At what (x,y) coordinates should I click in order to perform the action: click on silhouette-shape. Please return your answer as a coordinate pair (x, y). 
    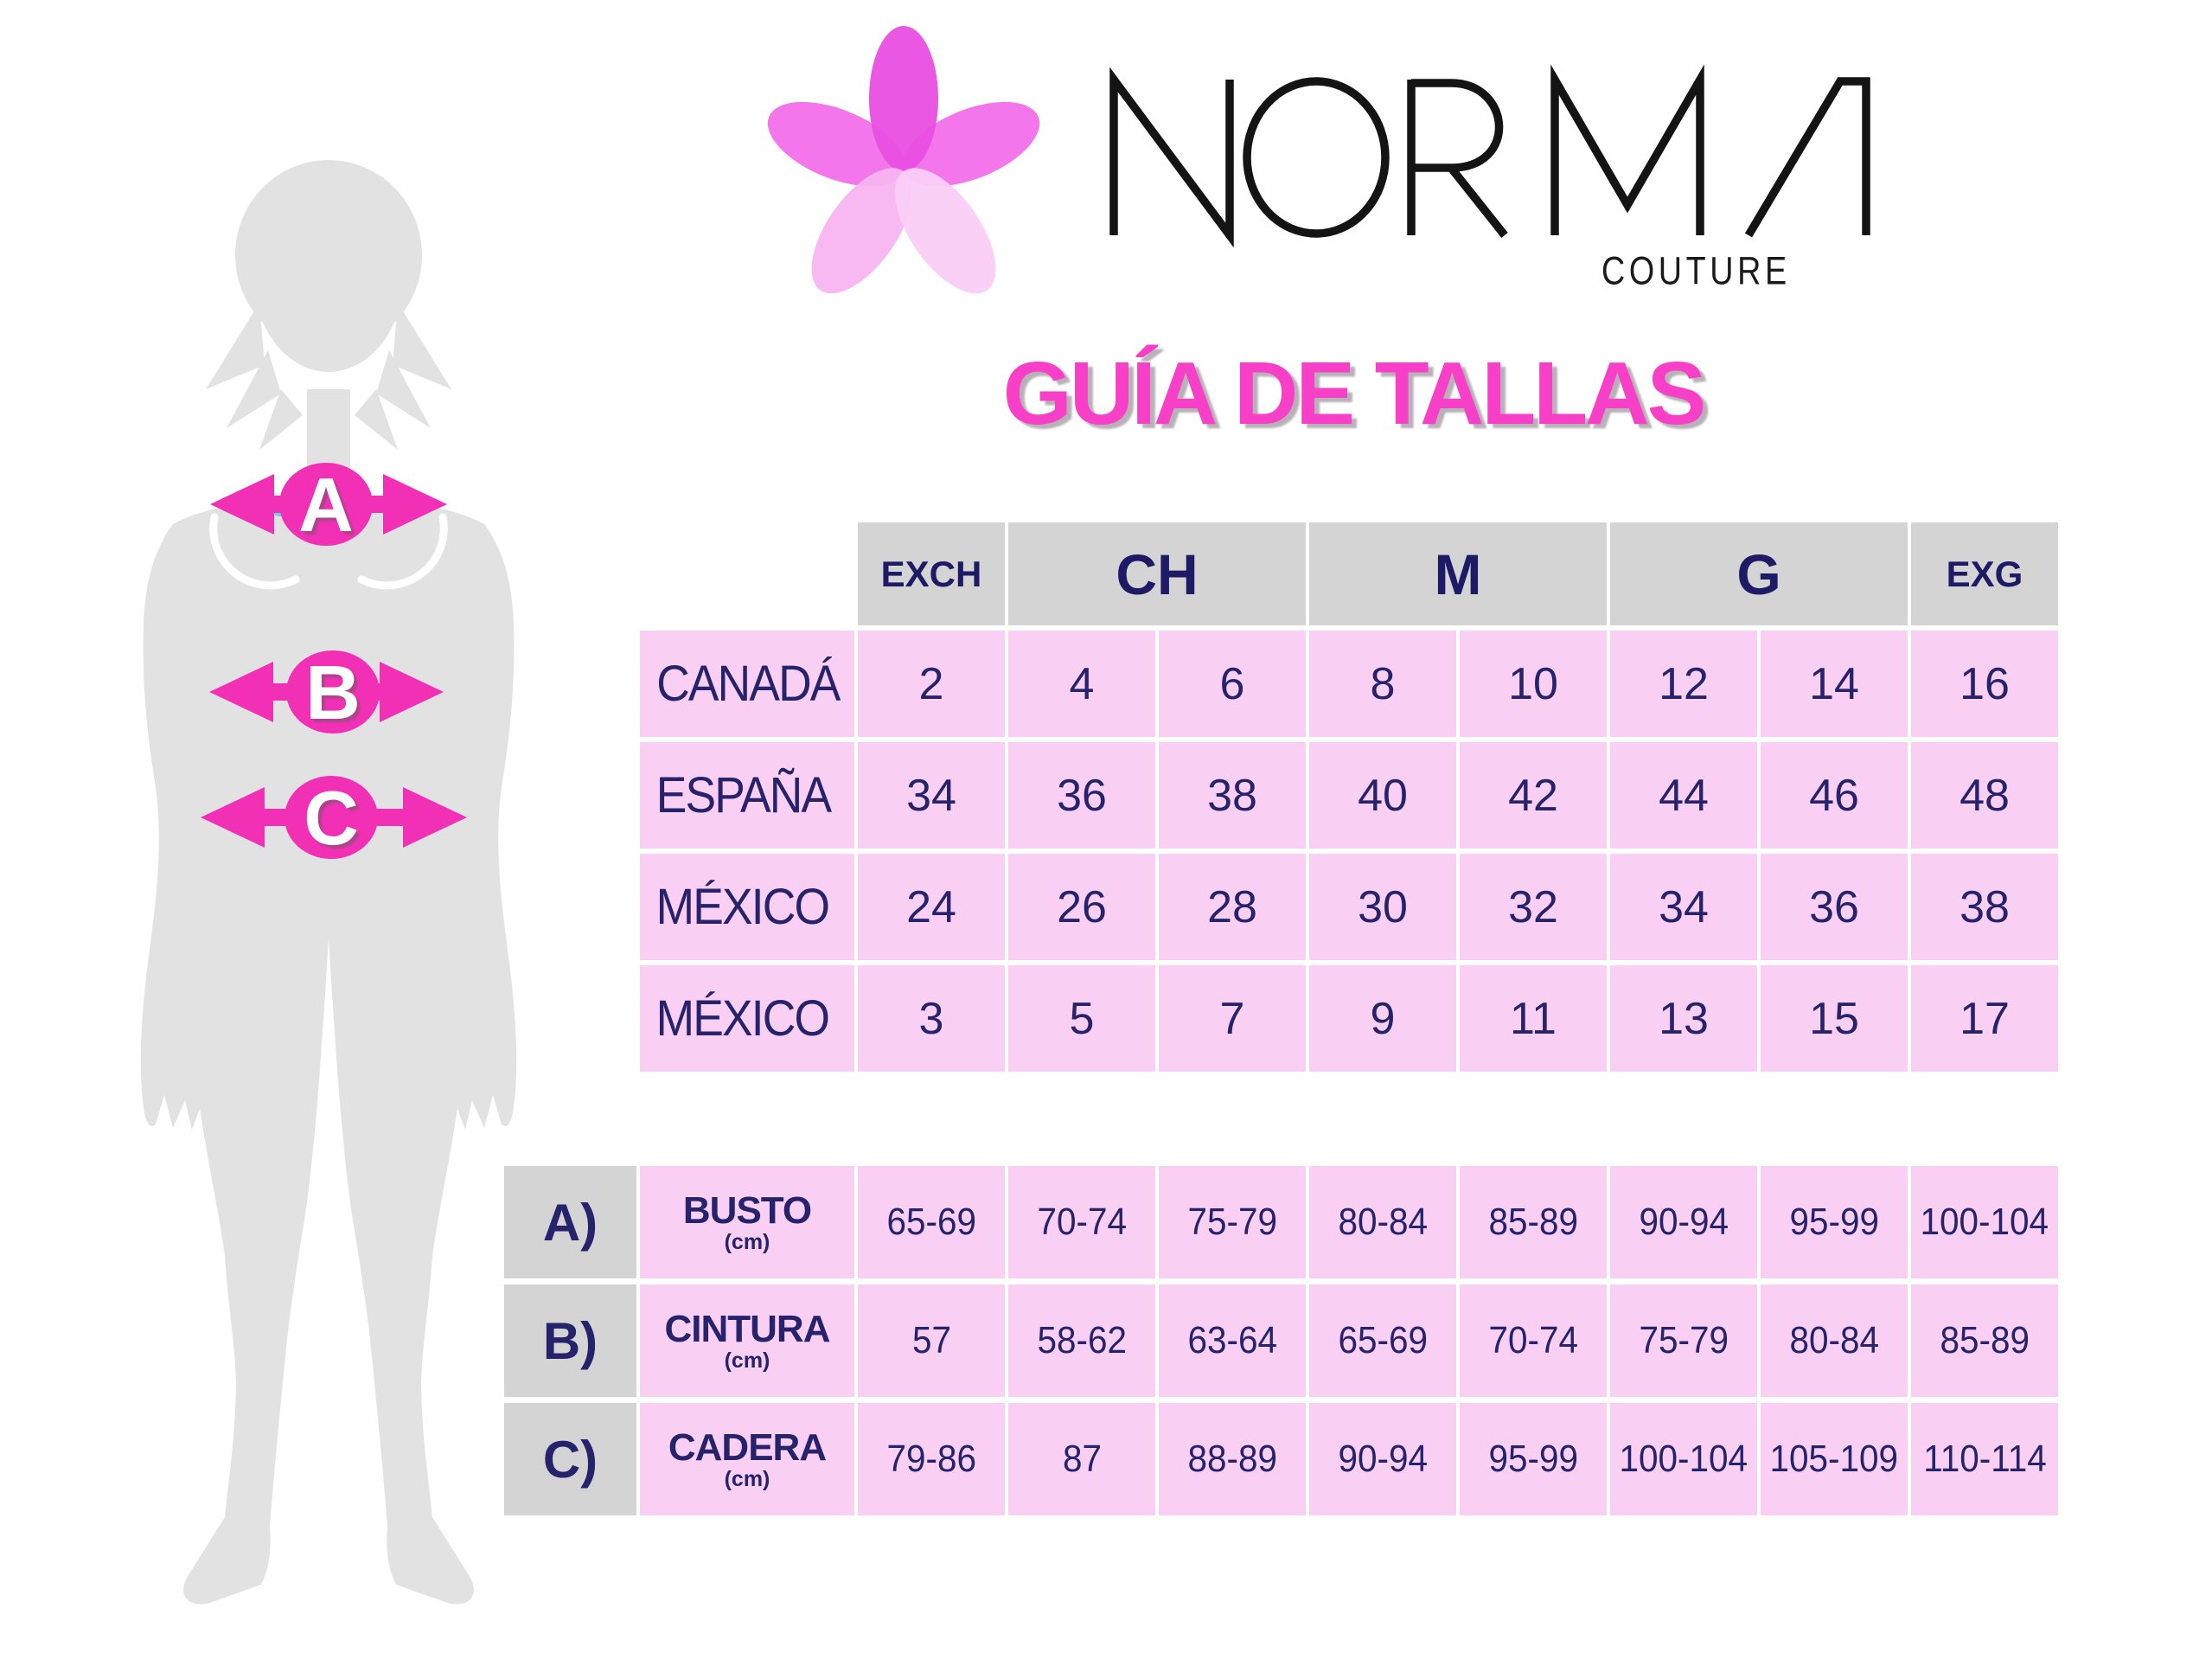
    Looking at the image, I should click on (328, 883).